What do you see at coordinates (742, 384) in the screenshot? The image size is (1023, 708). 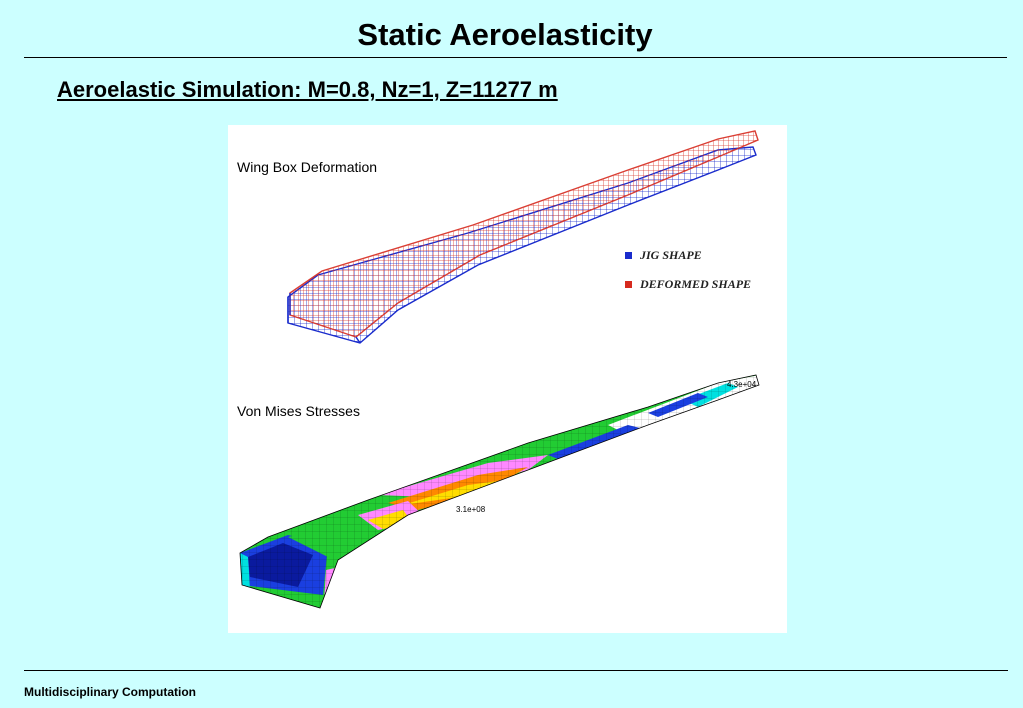 I see `contour-value-tip: 4.3e+04` at bounding box center [742, 384].